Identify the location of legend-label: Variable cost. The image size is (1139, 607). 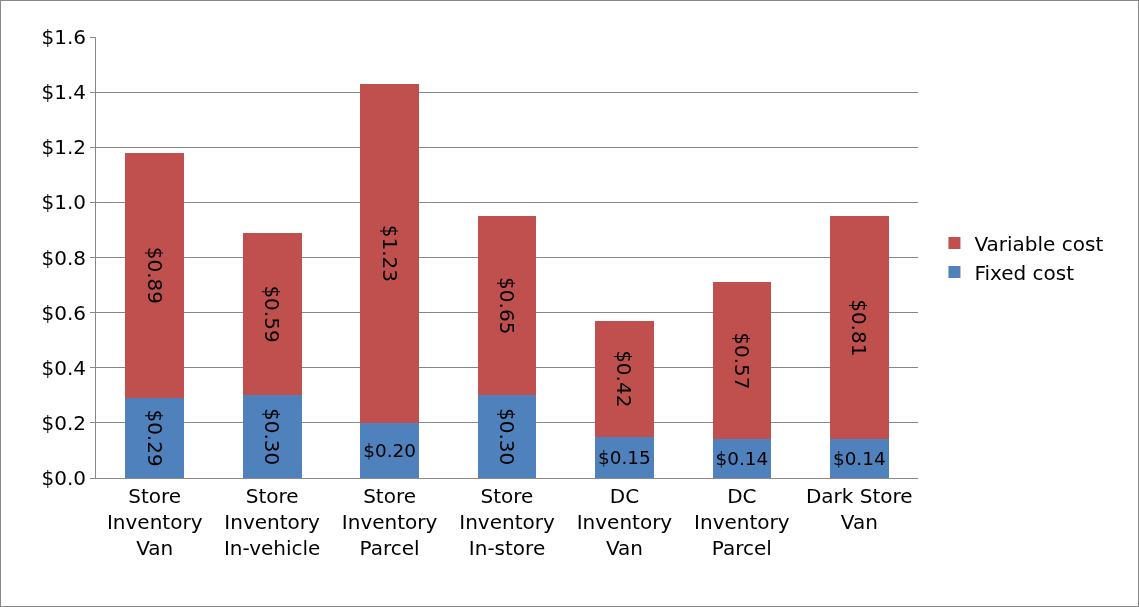
(1039, 243).